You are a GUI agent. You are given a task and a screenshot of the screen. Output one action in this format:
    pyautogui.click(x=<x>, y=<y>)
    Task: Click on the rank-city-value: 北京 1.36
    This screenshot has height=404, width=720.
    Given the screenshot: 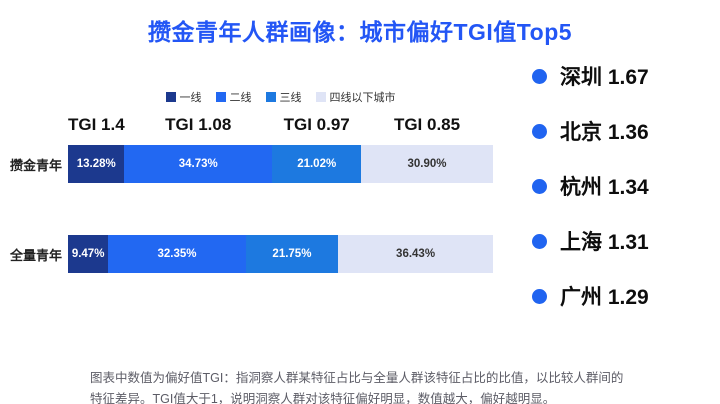 What is the action you would take?
    pyautogui.click(x=604, y=131)
    